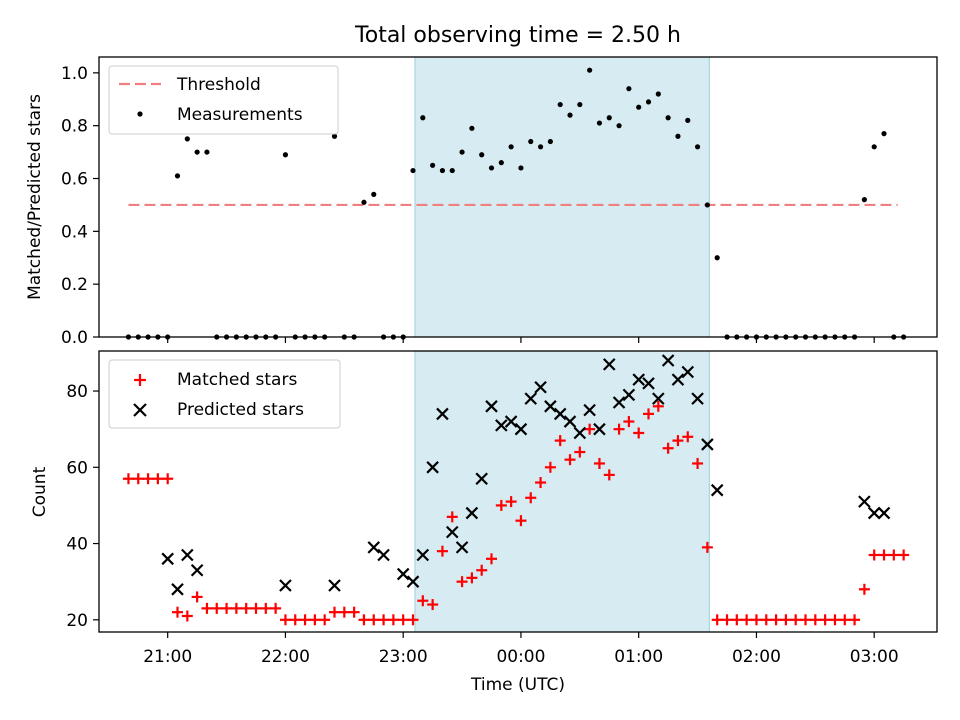 The image size is (960, 720). I want to click on count-y-ticks: 20 40 60 80, so click(82, 506).